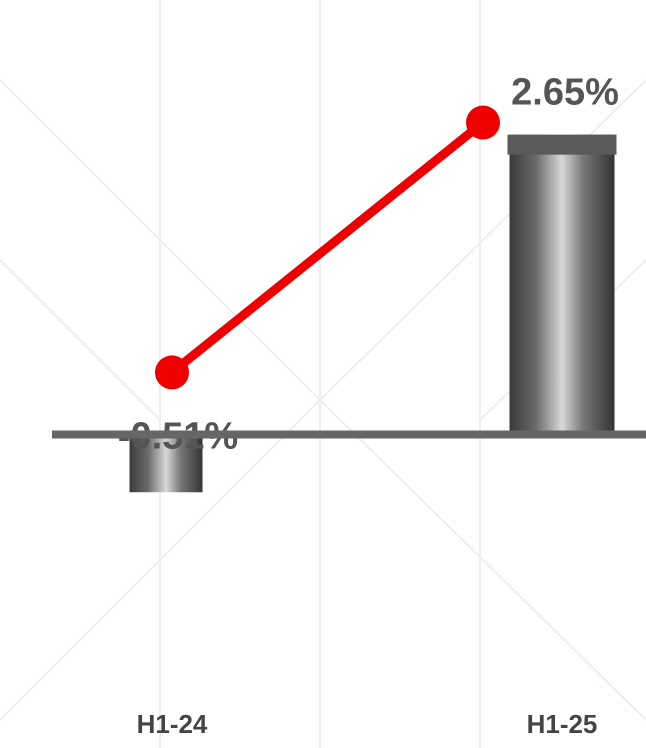  I want to click on bar-cap, so click(562, 144).